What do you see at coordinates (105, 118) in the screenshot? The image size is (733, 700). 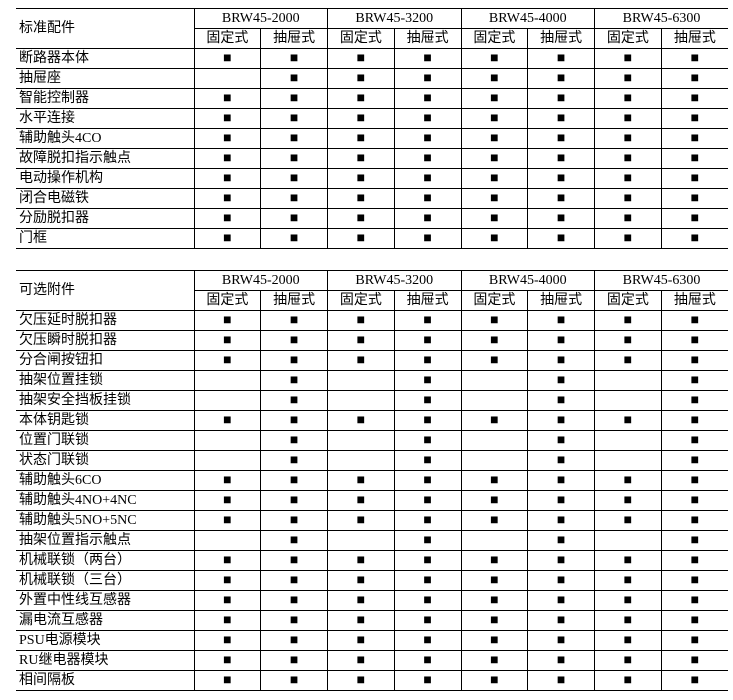 I see `row-label: 水平连接` at bounding box center [105, 118].